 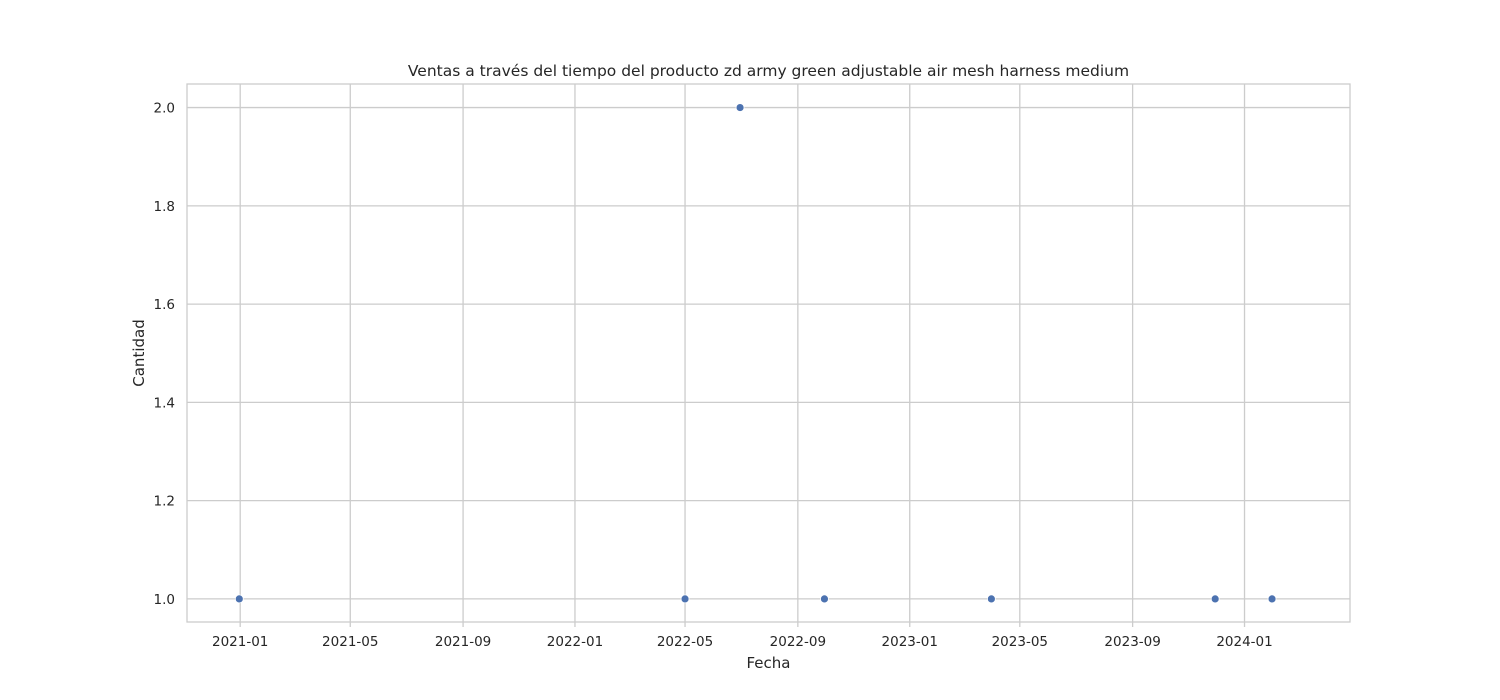 I want to click on y-tick-label: 1.0, so click(x=164, y=600).